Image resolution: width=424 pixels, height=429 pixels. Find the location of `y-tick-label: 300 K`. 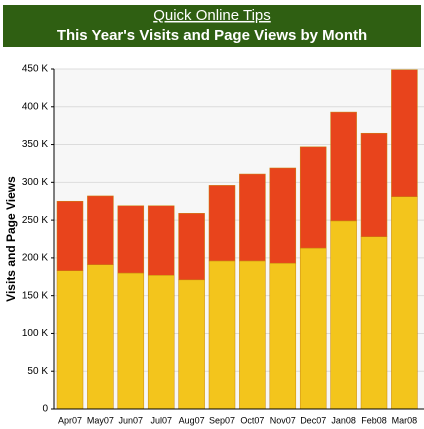

y-tick-label: 300 K is located at coordinates (35, 182).